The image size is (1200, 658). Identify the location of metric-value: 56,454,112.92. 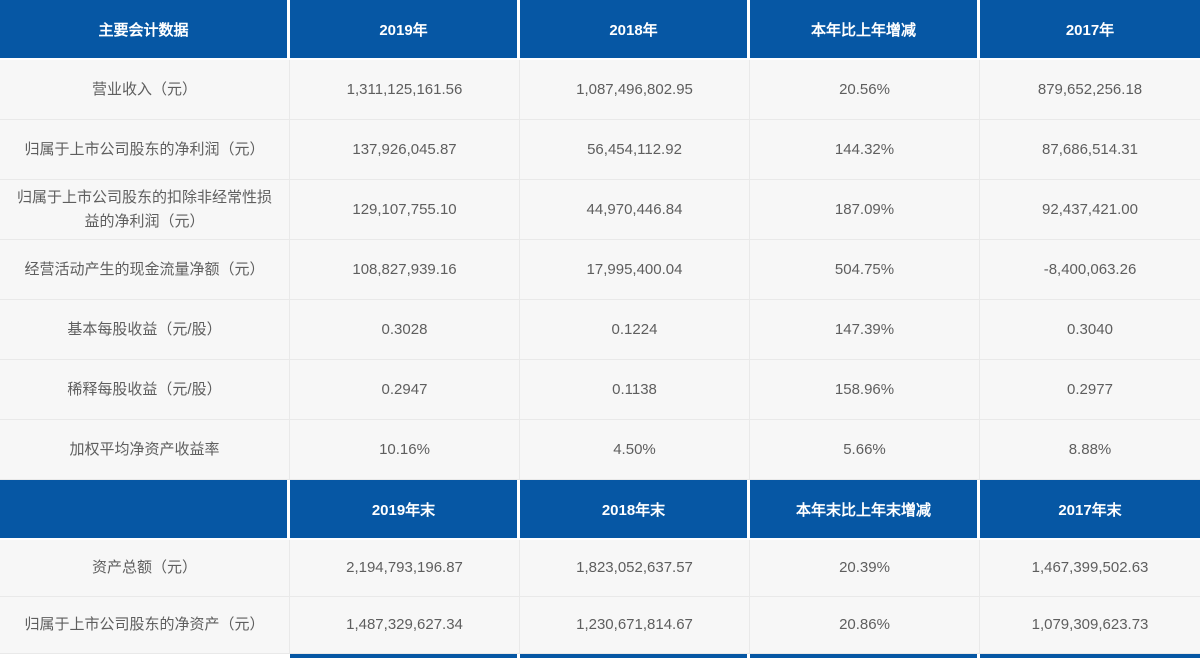
(635, 150).